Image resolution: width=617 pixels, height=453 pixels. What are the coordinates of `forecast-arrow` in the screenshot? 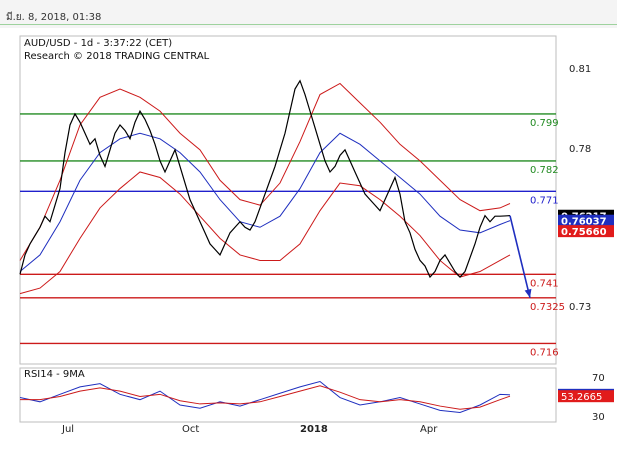 It's located at (520, 256).